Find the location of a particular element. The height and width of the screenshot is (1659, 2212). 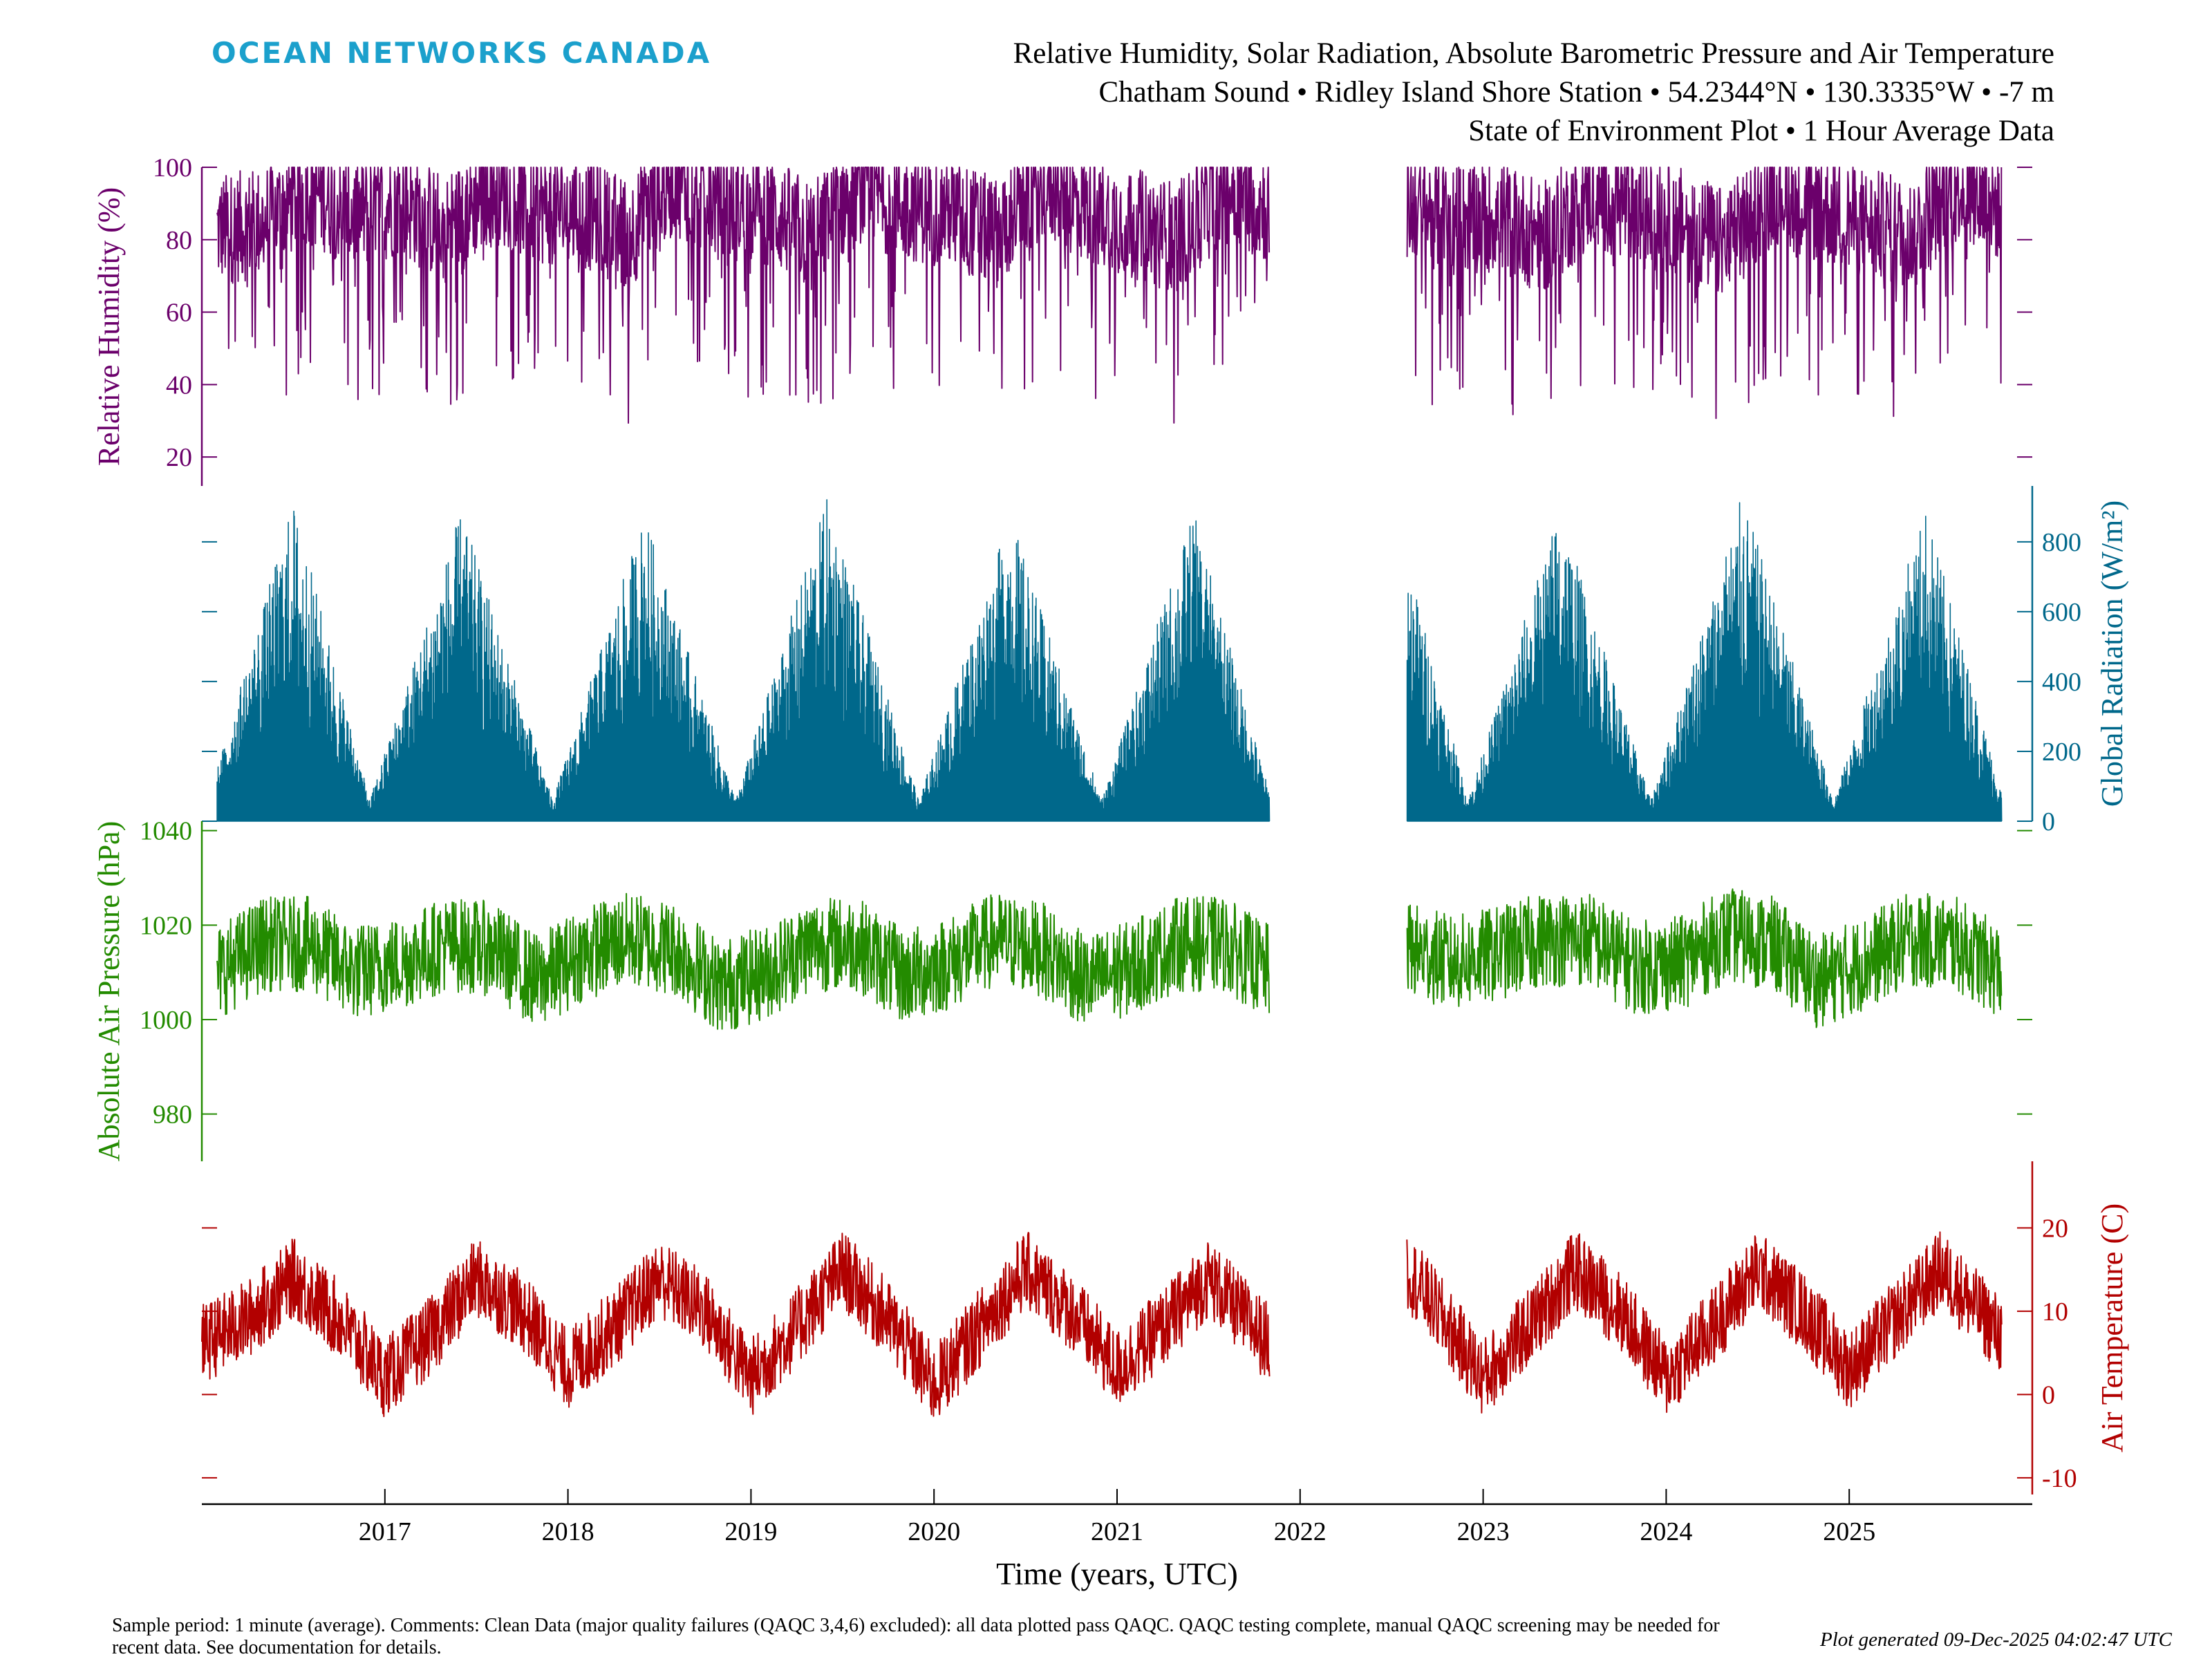

x-tick-label-2024: 2024 is located at coordinates (1666, 1531).